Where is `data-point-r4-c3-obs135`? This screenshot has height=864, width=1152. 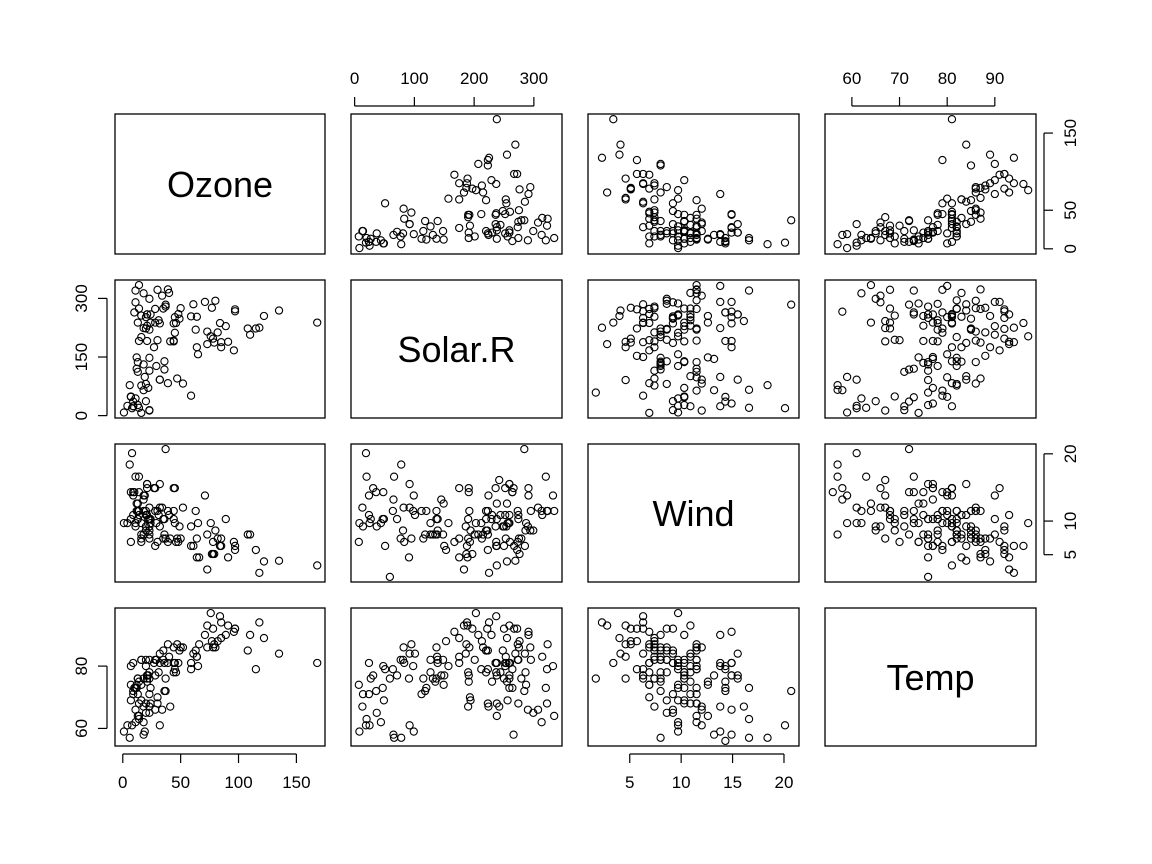 data-point-r4-c3-obs135 is located at coordinates (737, 678).